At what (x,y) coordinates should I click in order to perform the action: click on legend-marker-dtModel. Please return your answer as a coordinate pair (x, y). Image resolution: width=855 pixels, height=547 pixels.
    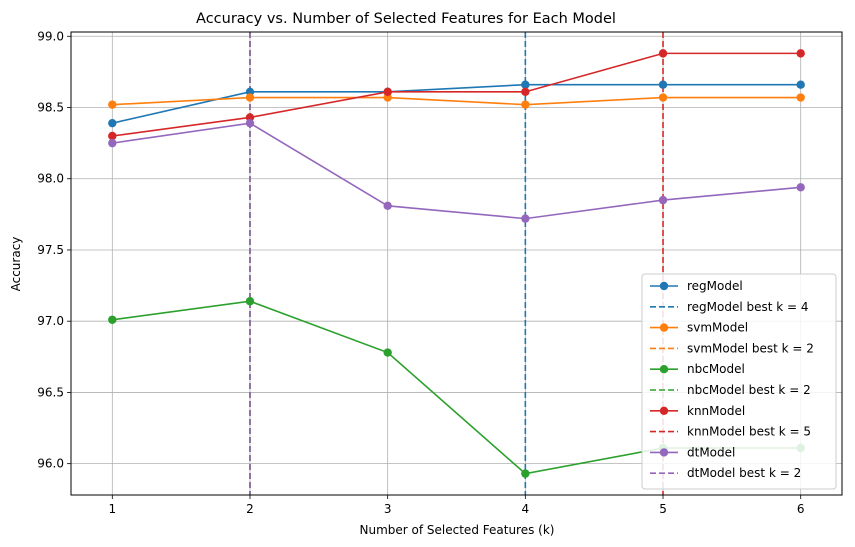
    Looking at the image, I should click on (664, 452).